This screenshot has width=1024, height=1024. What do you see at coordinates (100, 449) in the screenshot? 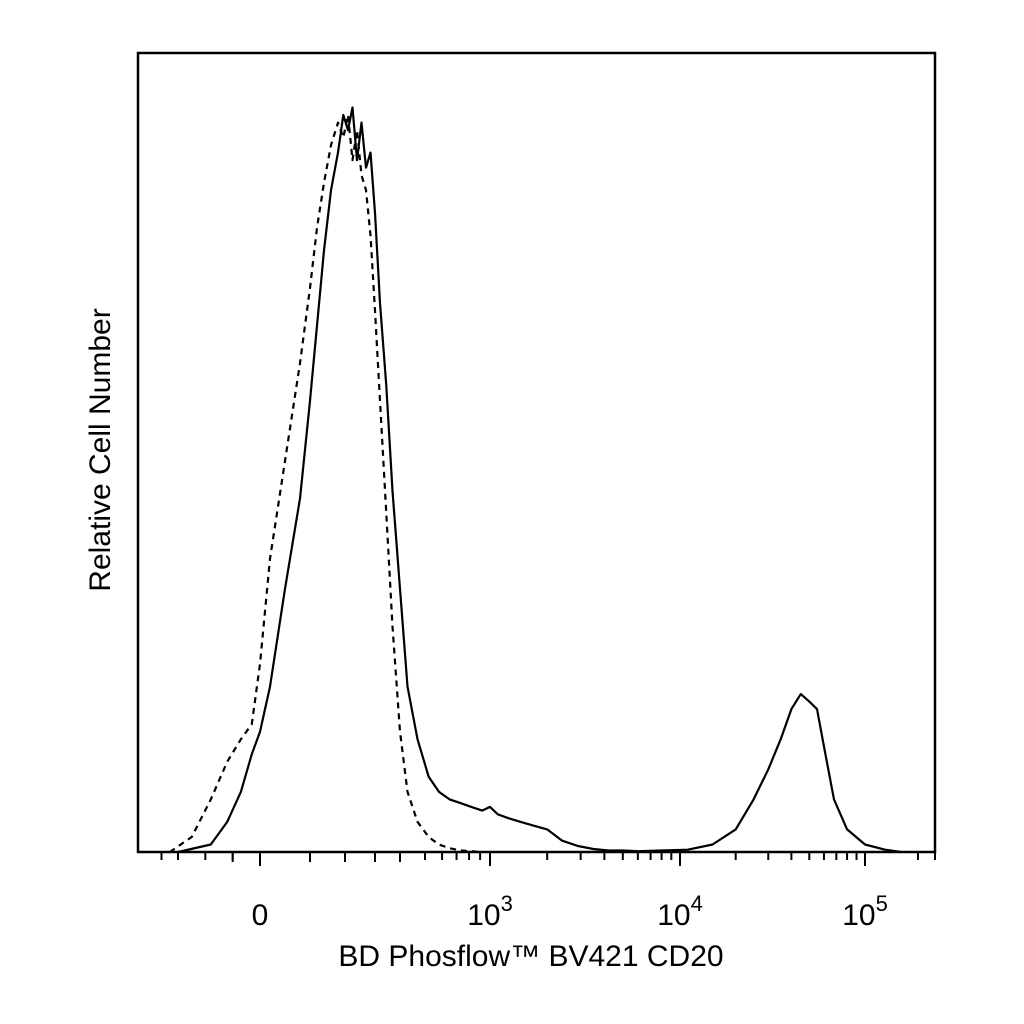
I see `y-axis-label: Relative Cell Number` at bounding box center [100, 449].